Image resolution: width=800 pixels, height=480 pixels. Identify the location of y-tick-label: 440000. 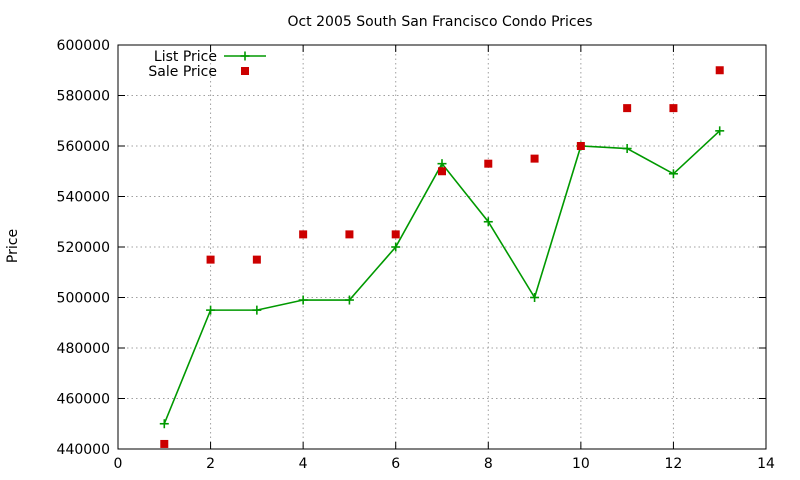
(83, 450).